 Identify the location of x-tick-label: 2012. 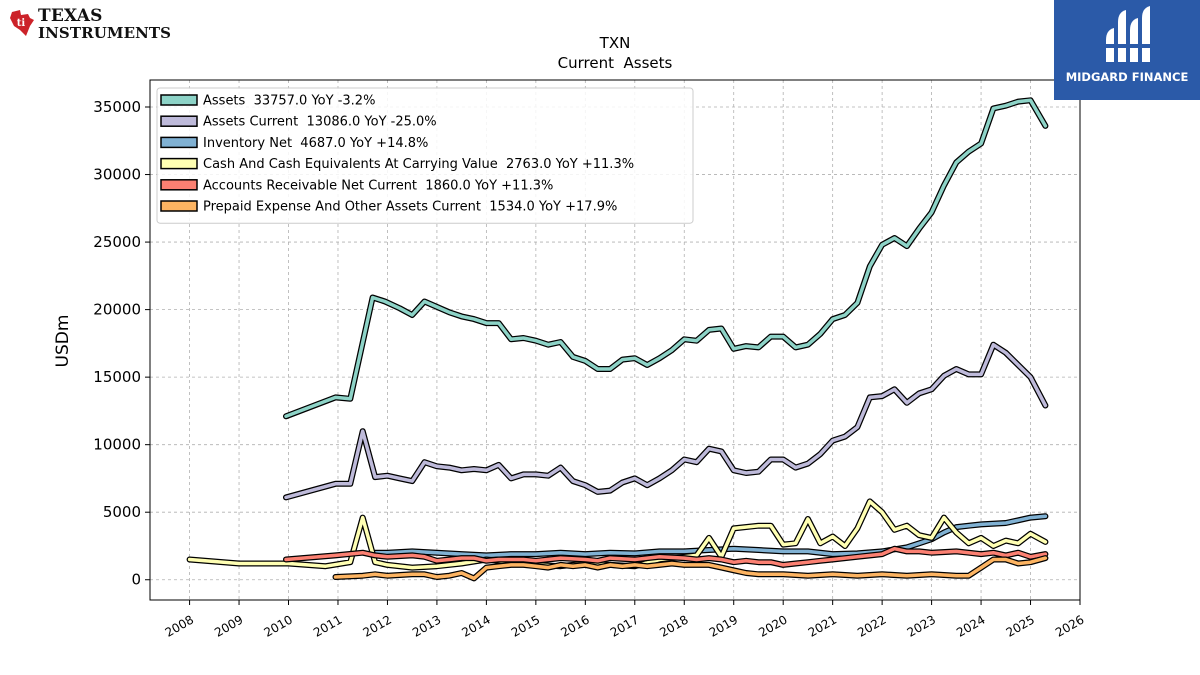
(376, 625).